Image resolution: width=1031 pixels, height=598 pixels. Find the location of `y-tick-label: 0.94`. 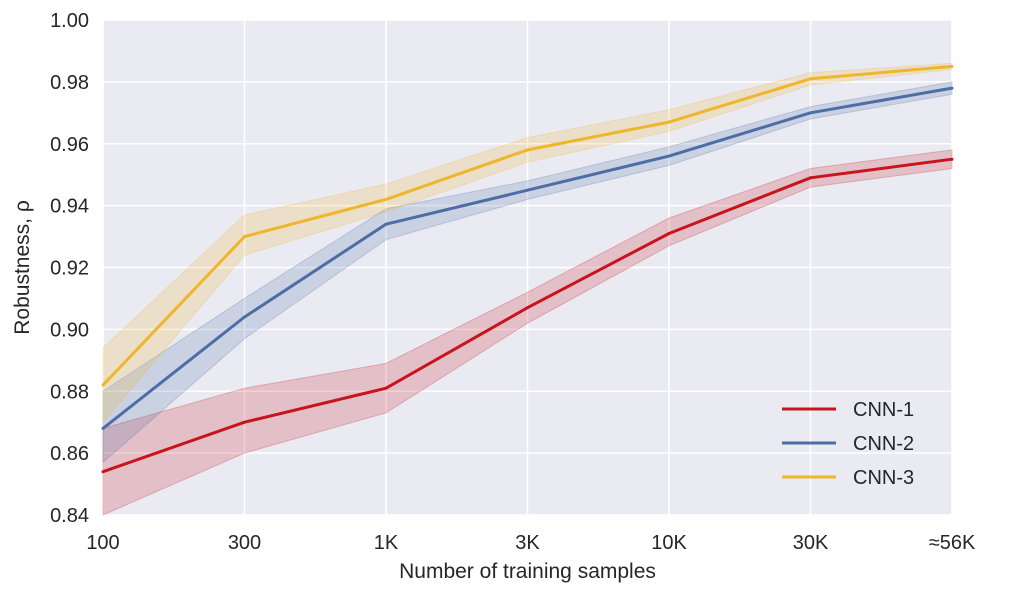

y-tick-label: 0.94 is located at coordinates (69, 207).